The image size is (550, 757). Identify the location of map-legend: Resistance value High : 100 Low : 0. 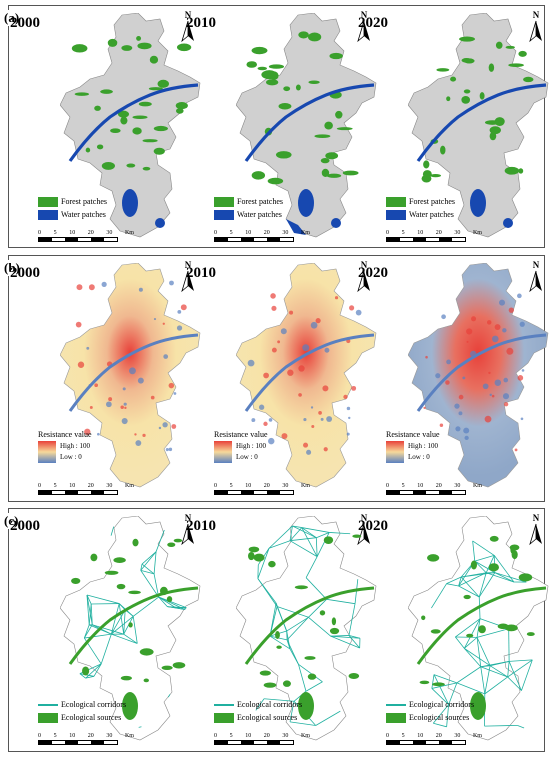
(413, 445).